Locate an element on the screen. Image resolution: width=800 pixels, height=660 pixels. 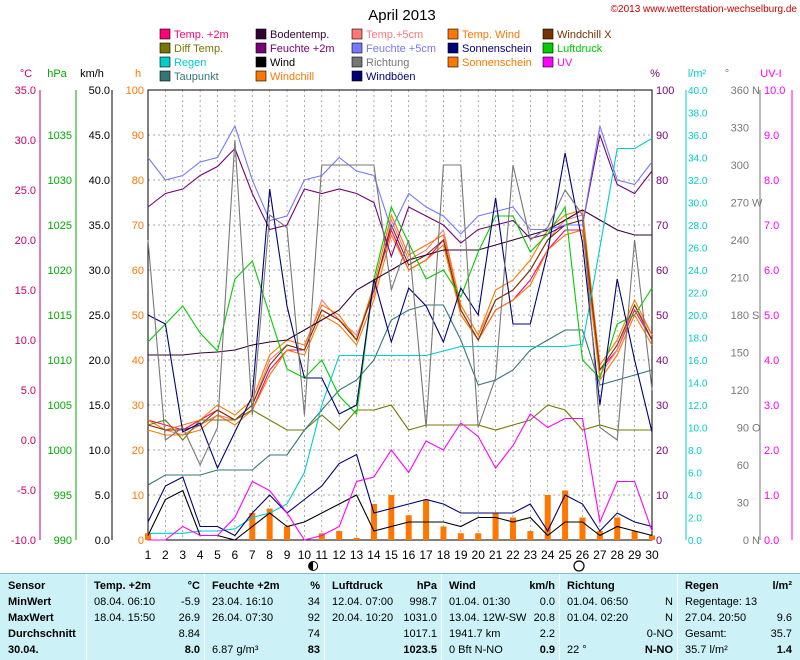
axis-tick-label: 50.0 is located at coordinates (99, 91).